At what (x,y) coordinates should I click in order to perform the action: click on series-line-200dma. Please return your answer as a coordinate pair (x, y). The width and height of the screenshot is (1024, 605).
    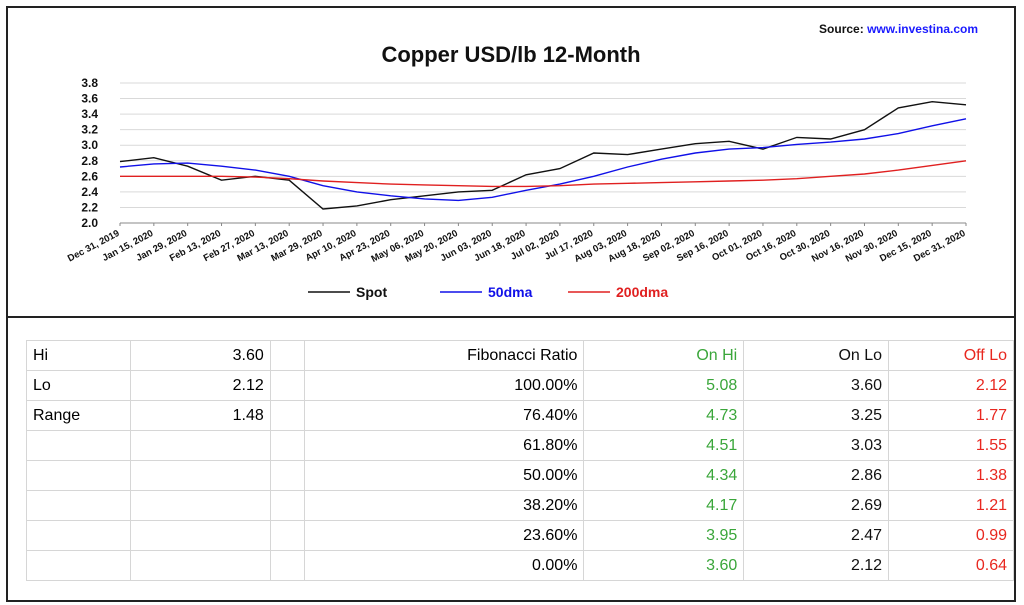
    Looking at the image, I should click on (543, 174).